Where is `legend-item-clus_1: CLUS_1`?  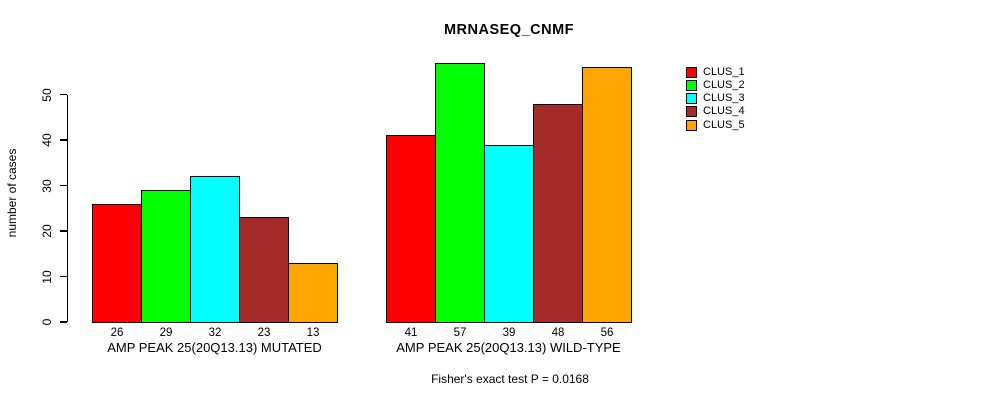 legend-item-clus_1: CLUS_1 is located at coordinates (715, 72).